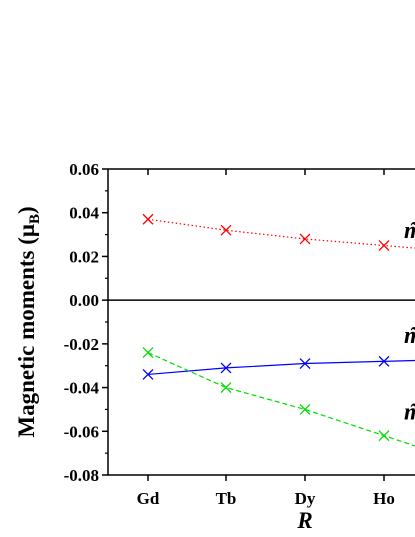  What do you see at coordinates (384, 498) in the screenshot?
I see `x-tick-label-ho: Ho` at bounding box center [384, 498].